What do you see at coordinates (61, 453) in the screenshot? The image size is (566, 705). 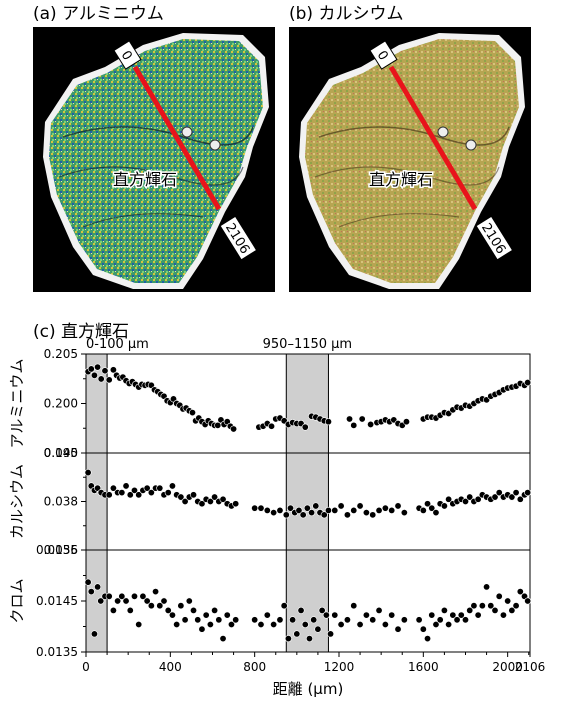 I see `y-tick-label: 0.040` at bounding box center [61, 453].